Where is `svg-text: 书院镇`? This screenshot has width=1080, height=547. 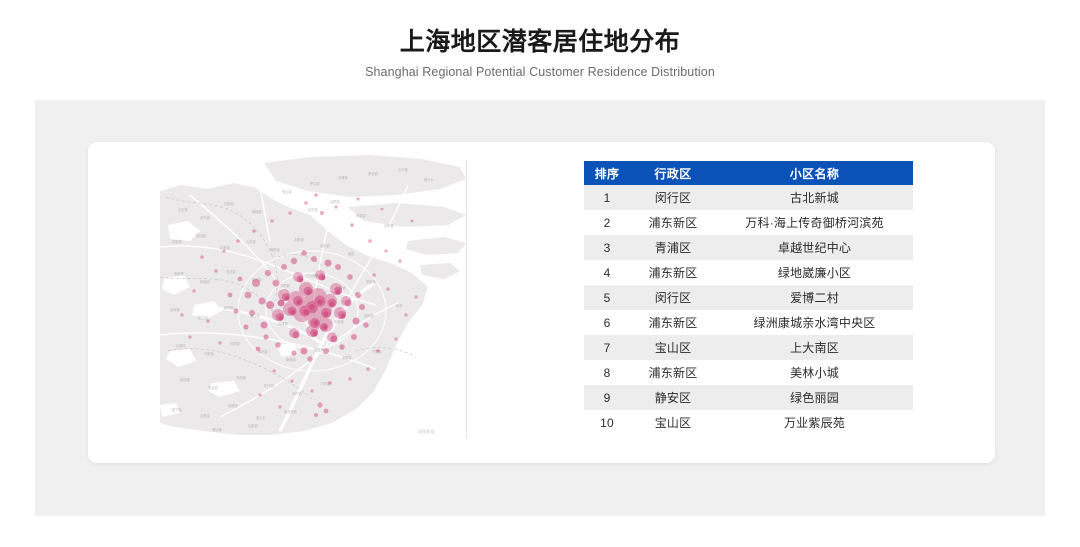
svg-text: 书院镇 is located at coordinates (377, 351).